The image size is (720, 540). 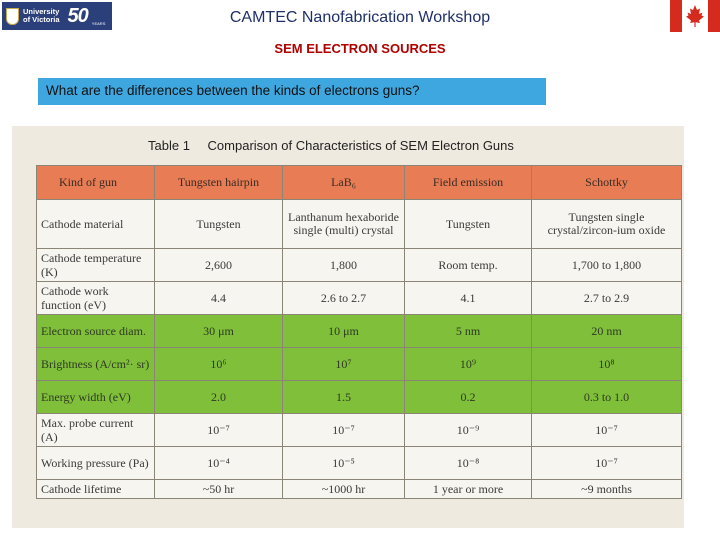 What do you see at coordinates (606, 364) in the screenshot?
I see `table-cell: 10⁸` at bounding box center [606, 364].